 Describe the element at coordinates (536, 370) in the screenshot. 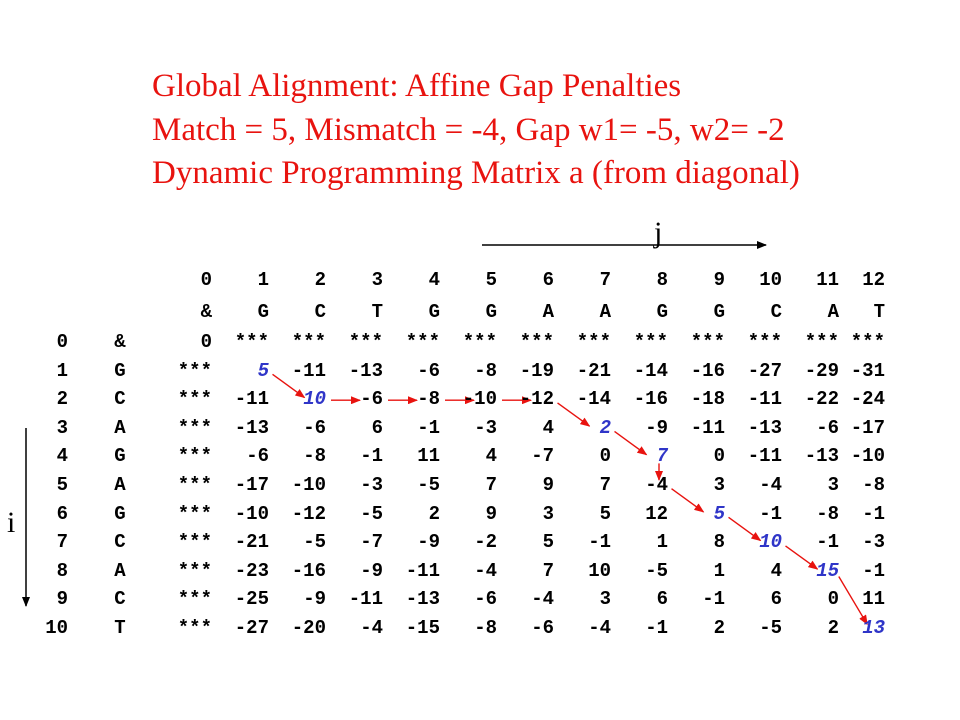

I see `matrix-cell: -19` at that location.